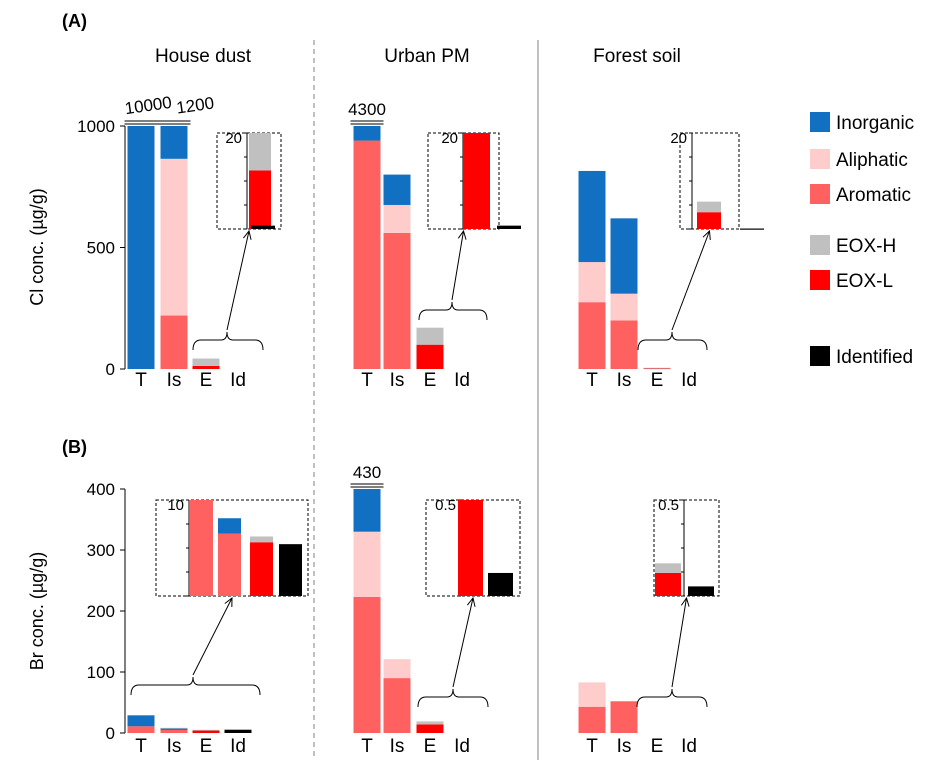  What do you see at coordinates (74, 21) in the screenshot?
I see `panel-label-a: (A)` at bounding box center [74, 21].